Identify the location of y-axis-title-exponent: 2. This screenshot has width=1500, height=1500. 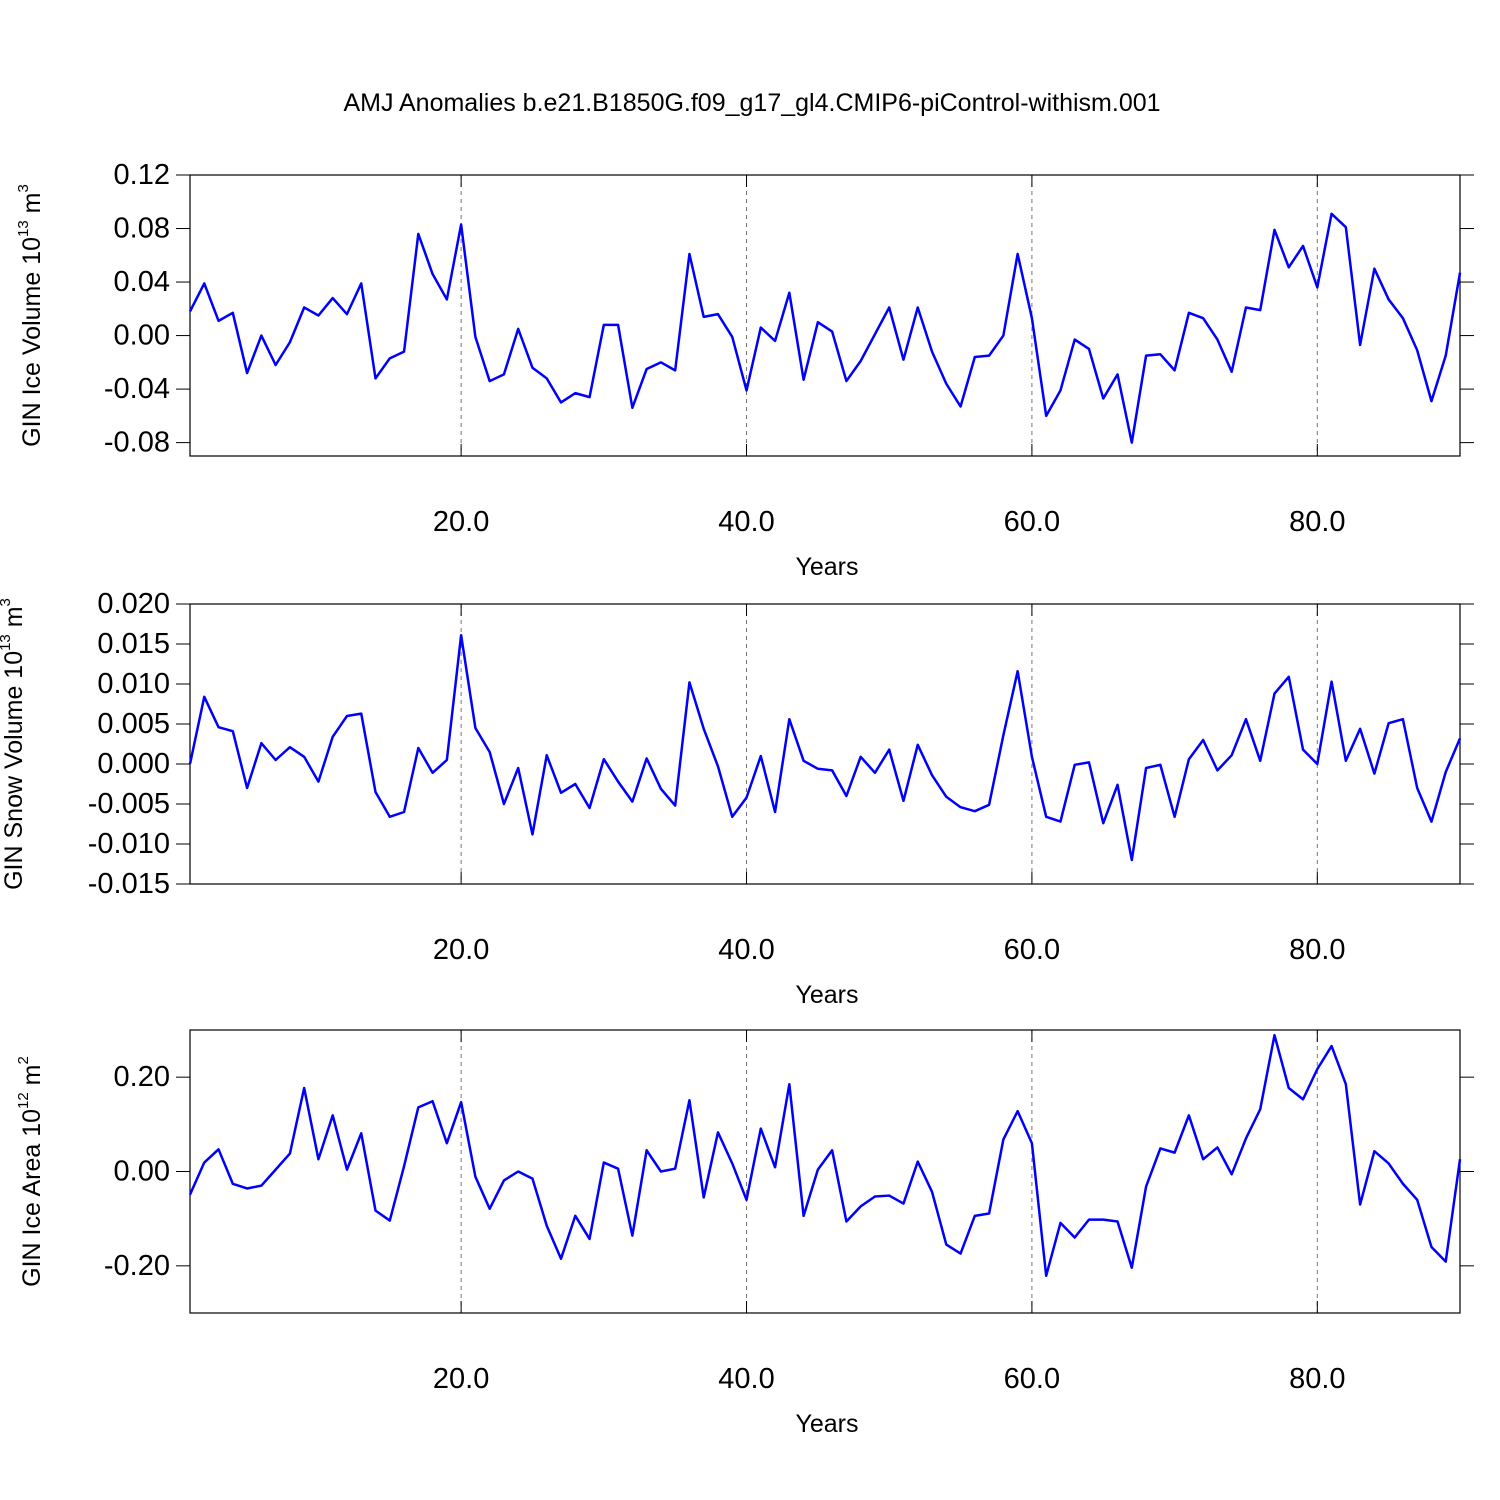
(23, 1060).